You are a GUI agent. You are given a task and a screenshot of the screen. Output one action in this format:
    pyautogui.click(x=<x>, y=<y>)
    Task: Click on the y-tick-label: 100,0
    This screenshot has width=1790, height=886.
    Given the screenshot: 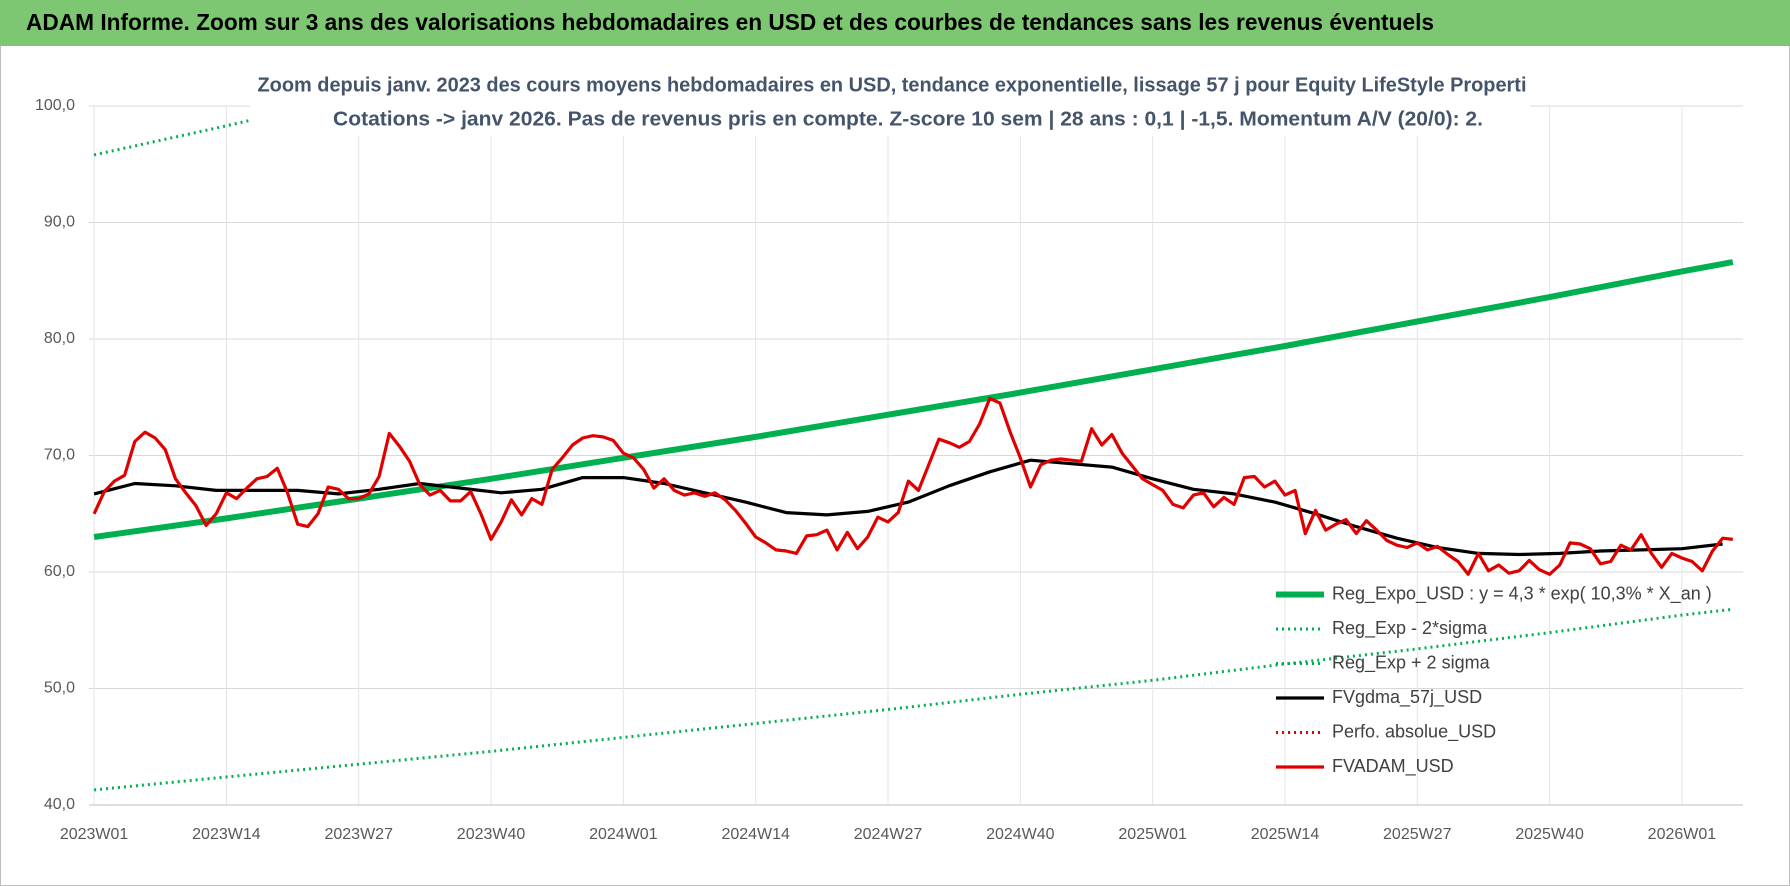 What is the action you would take?
    pyautogui.click(x=55, y=105)
    